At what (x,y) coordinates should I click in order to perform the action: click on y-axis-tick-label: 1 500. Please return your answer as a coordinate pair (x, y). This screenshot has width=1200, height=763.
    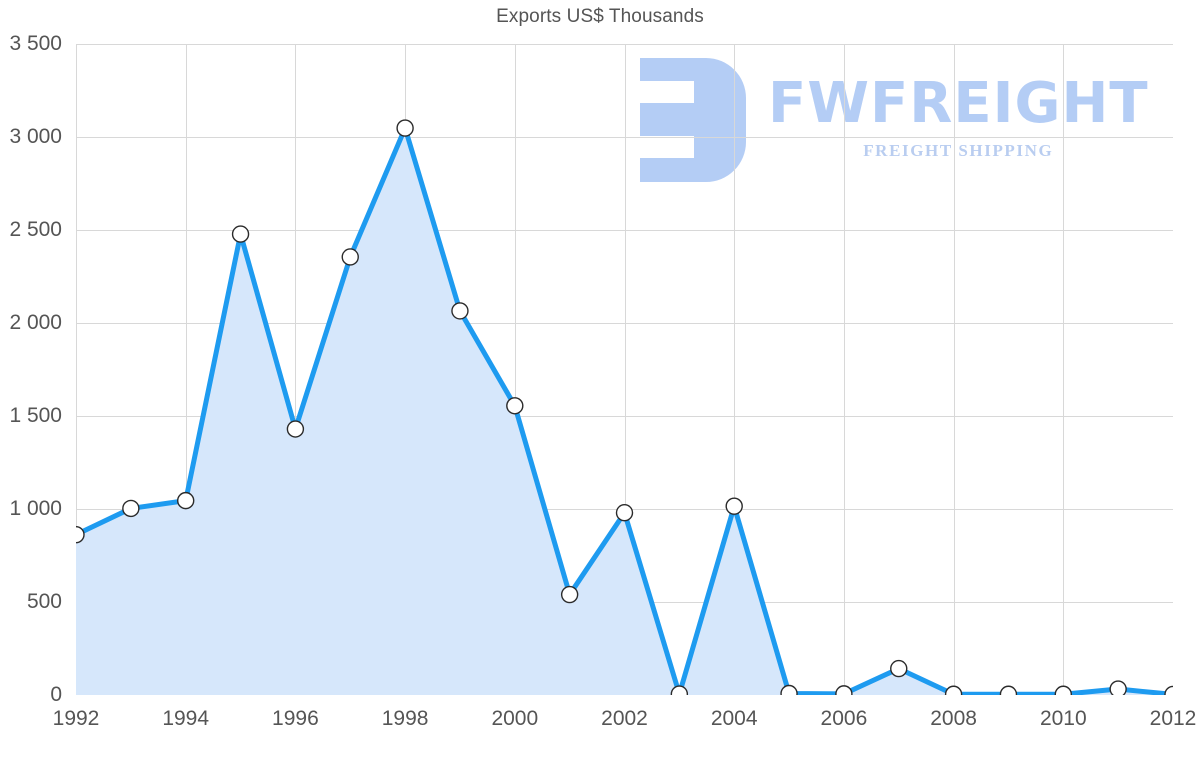
    Looking at the image, I should click on (35, 415).